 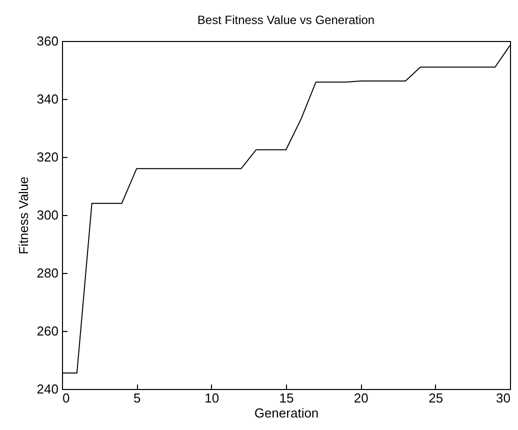 I want to click on y-tick-label: 300, so click(x=47, y=215).